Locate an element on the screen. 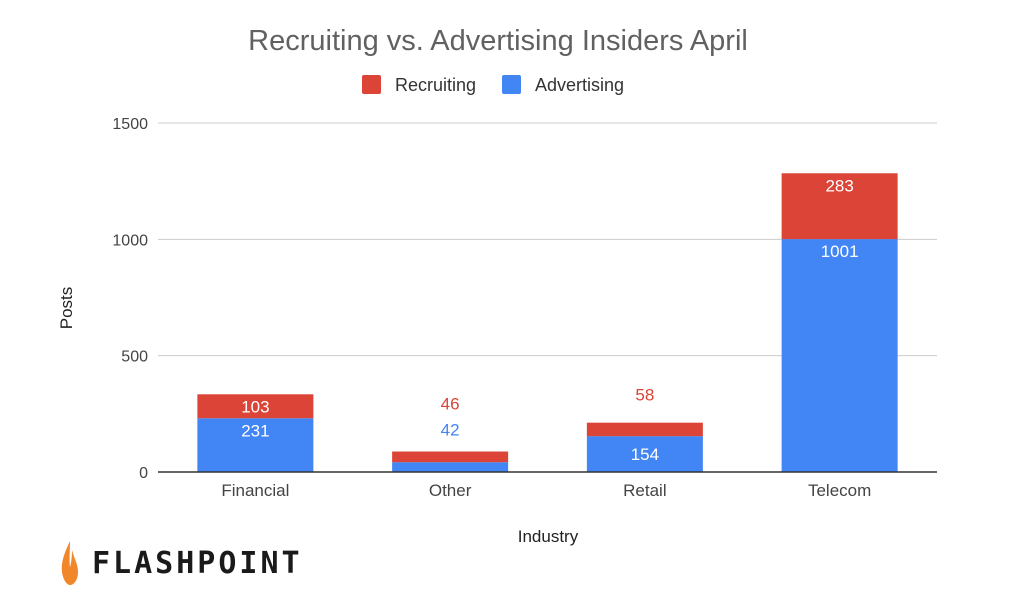 This screenshot has width=1024, height=598. x-tick-label: Other is located at coordinates (450, 490).